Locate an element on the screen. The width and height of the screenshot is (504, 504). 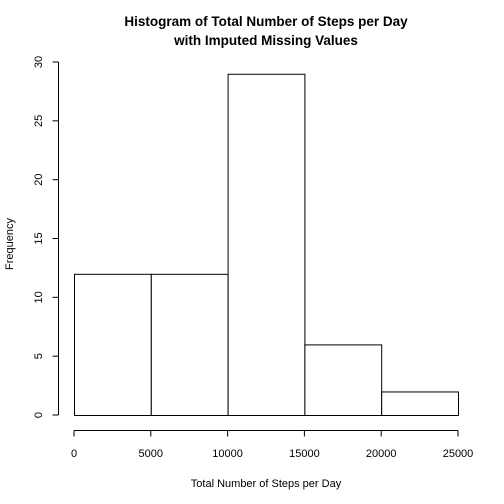
x-axis-label: Total Number of Steps per Day is located at coordinates (266, 484).